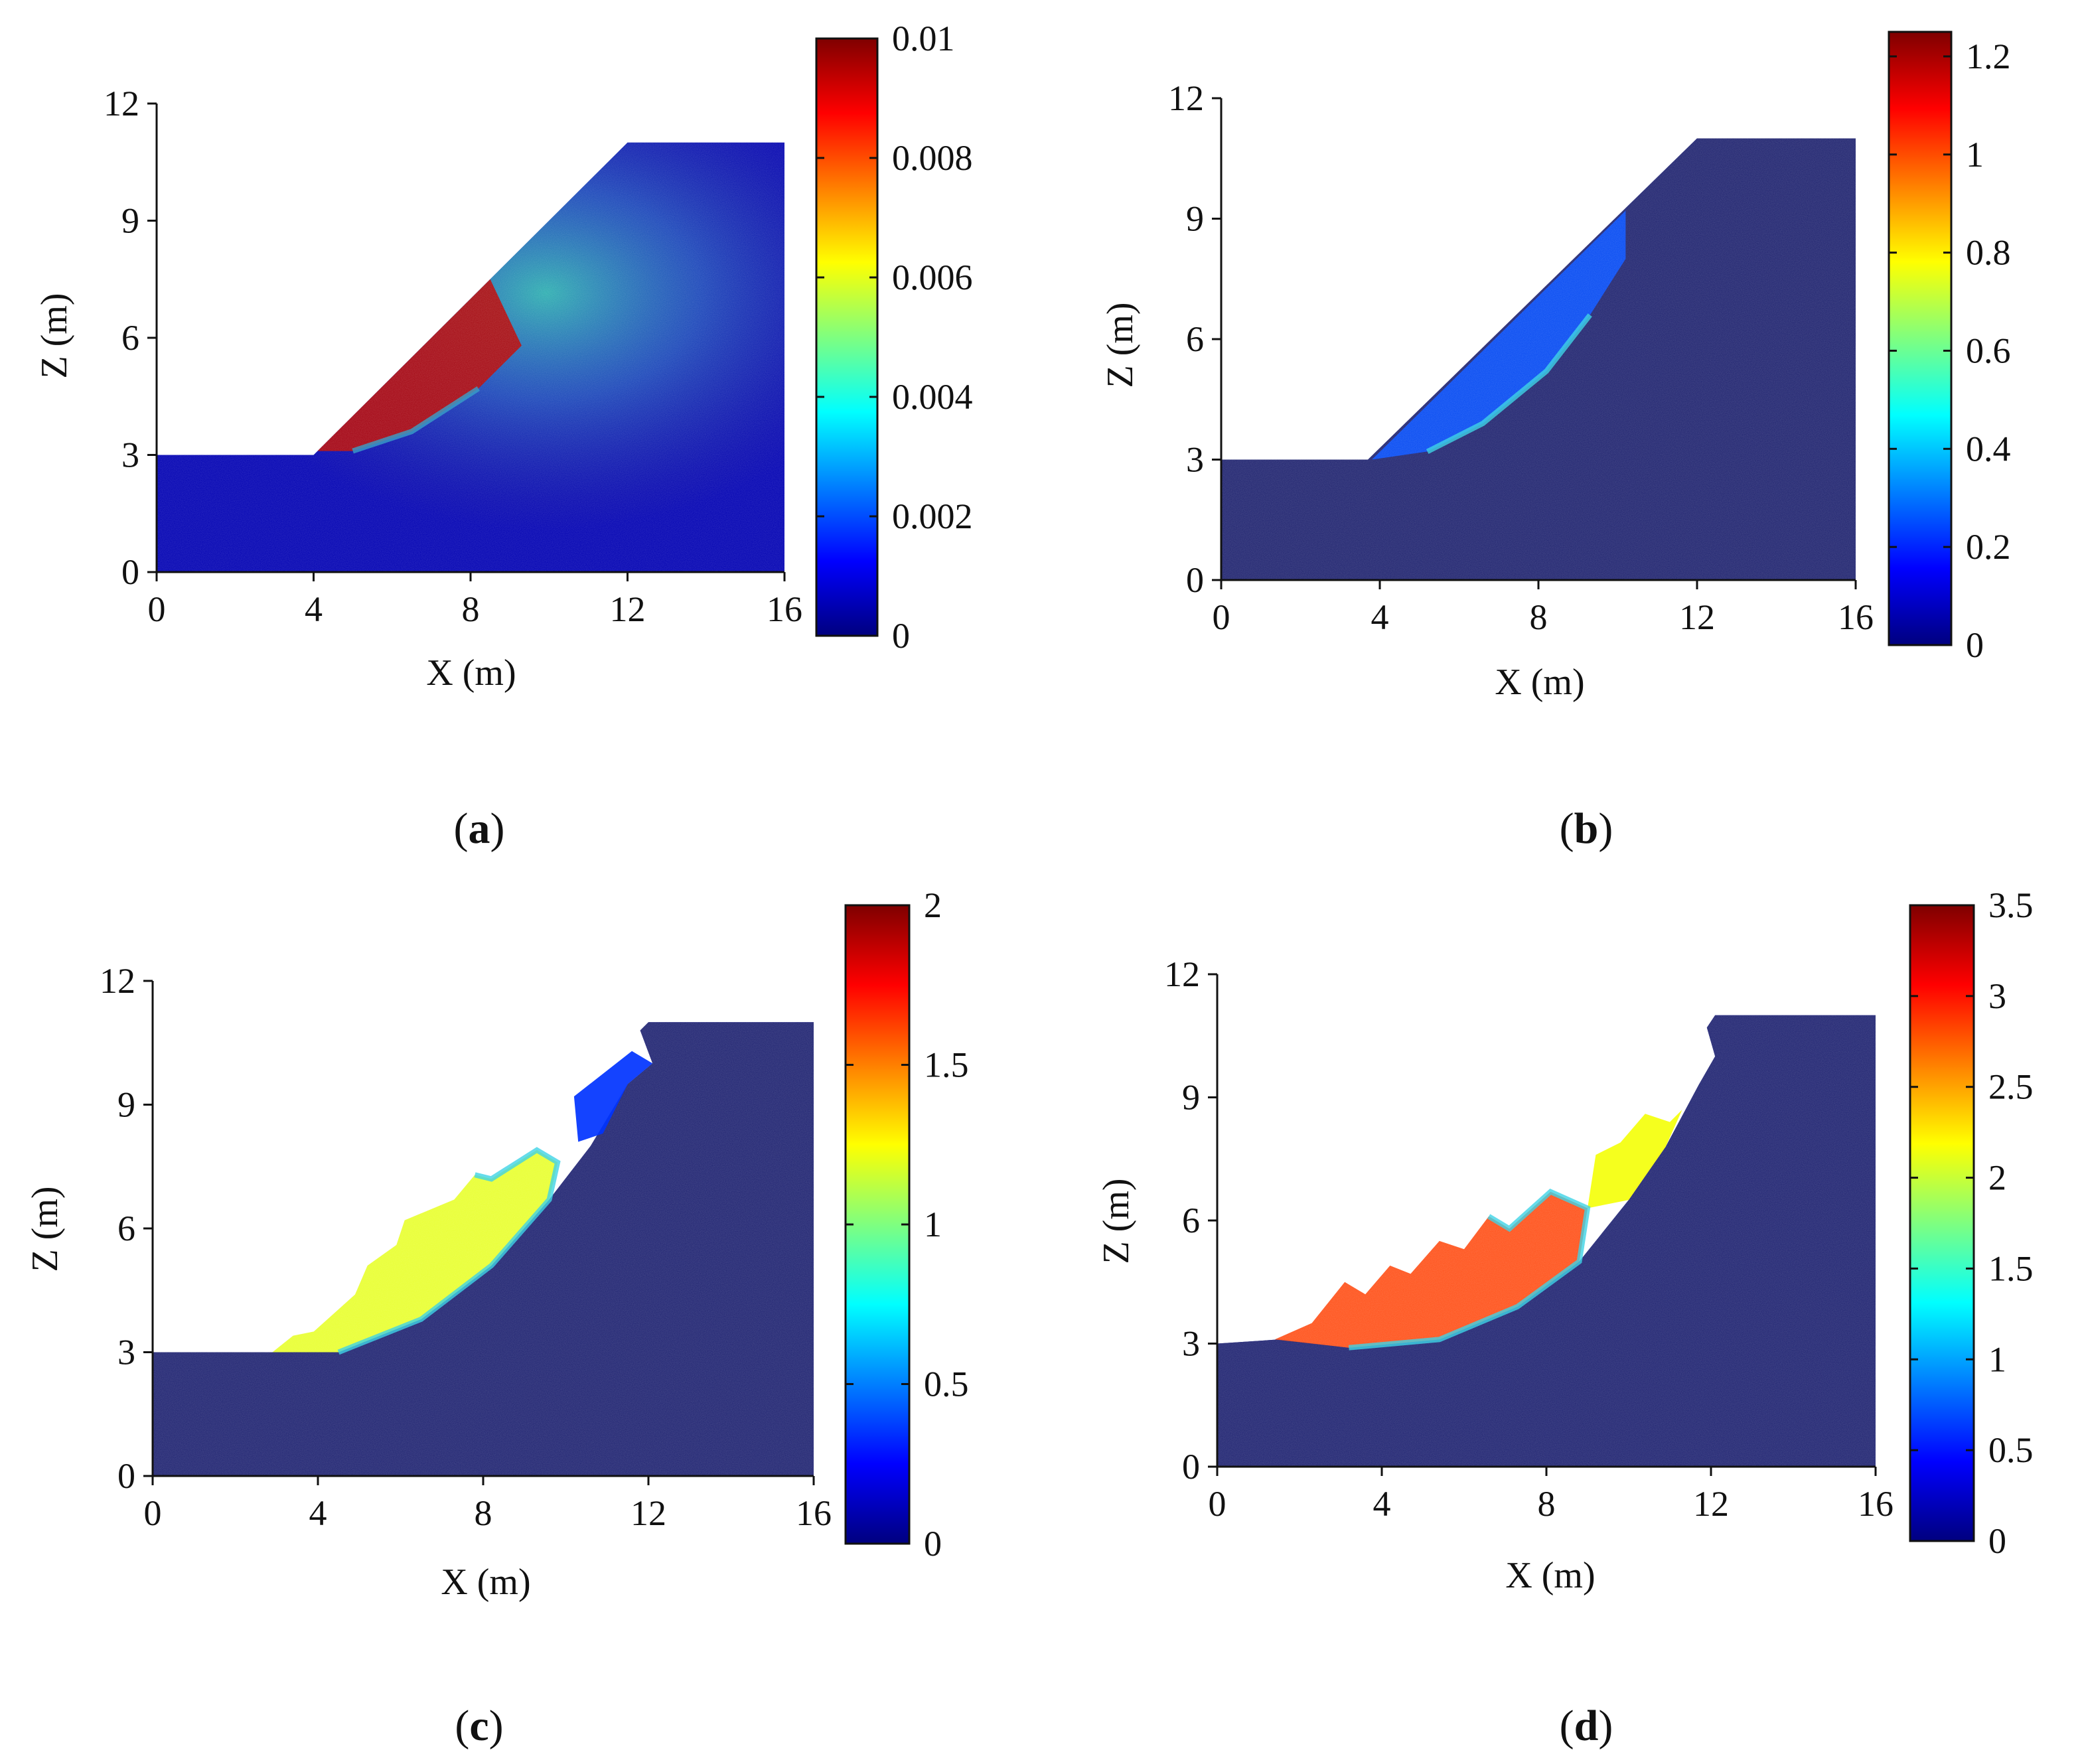 Image resolution: width=2080 pixels, height=1764 pixels. What do you see at coordinates (1988, 253) in the screenshot?
I see `colorbar-tick-label: 0.8` at bounding box center [1988, 253].